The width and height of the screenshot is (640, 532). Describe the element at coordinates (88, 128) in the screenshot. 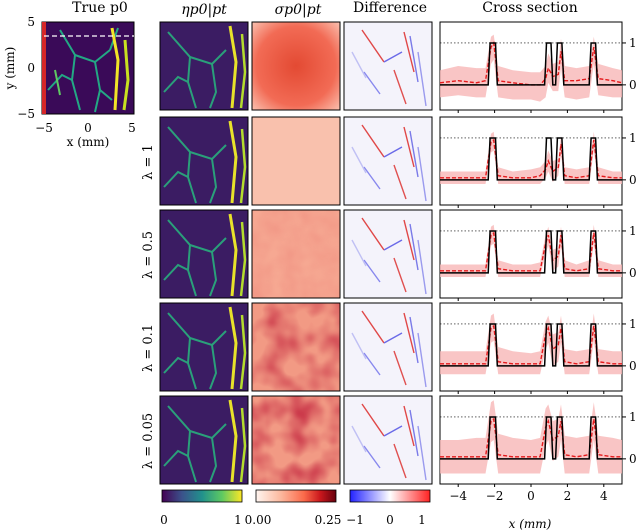

I see `xtick-label: 0` at that location.